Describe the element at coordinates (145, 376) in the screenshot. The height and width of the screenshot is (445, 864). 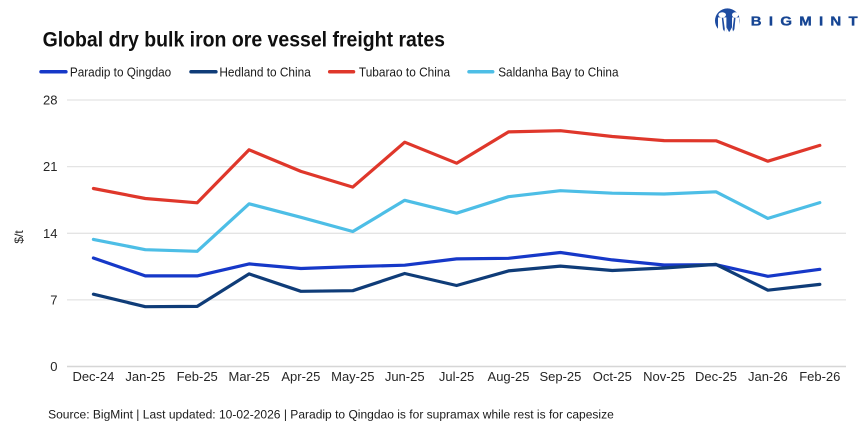
I see `svg-text: Jan-25` at that location.